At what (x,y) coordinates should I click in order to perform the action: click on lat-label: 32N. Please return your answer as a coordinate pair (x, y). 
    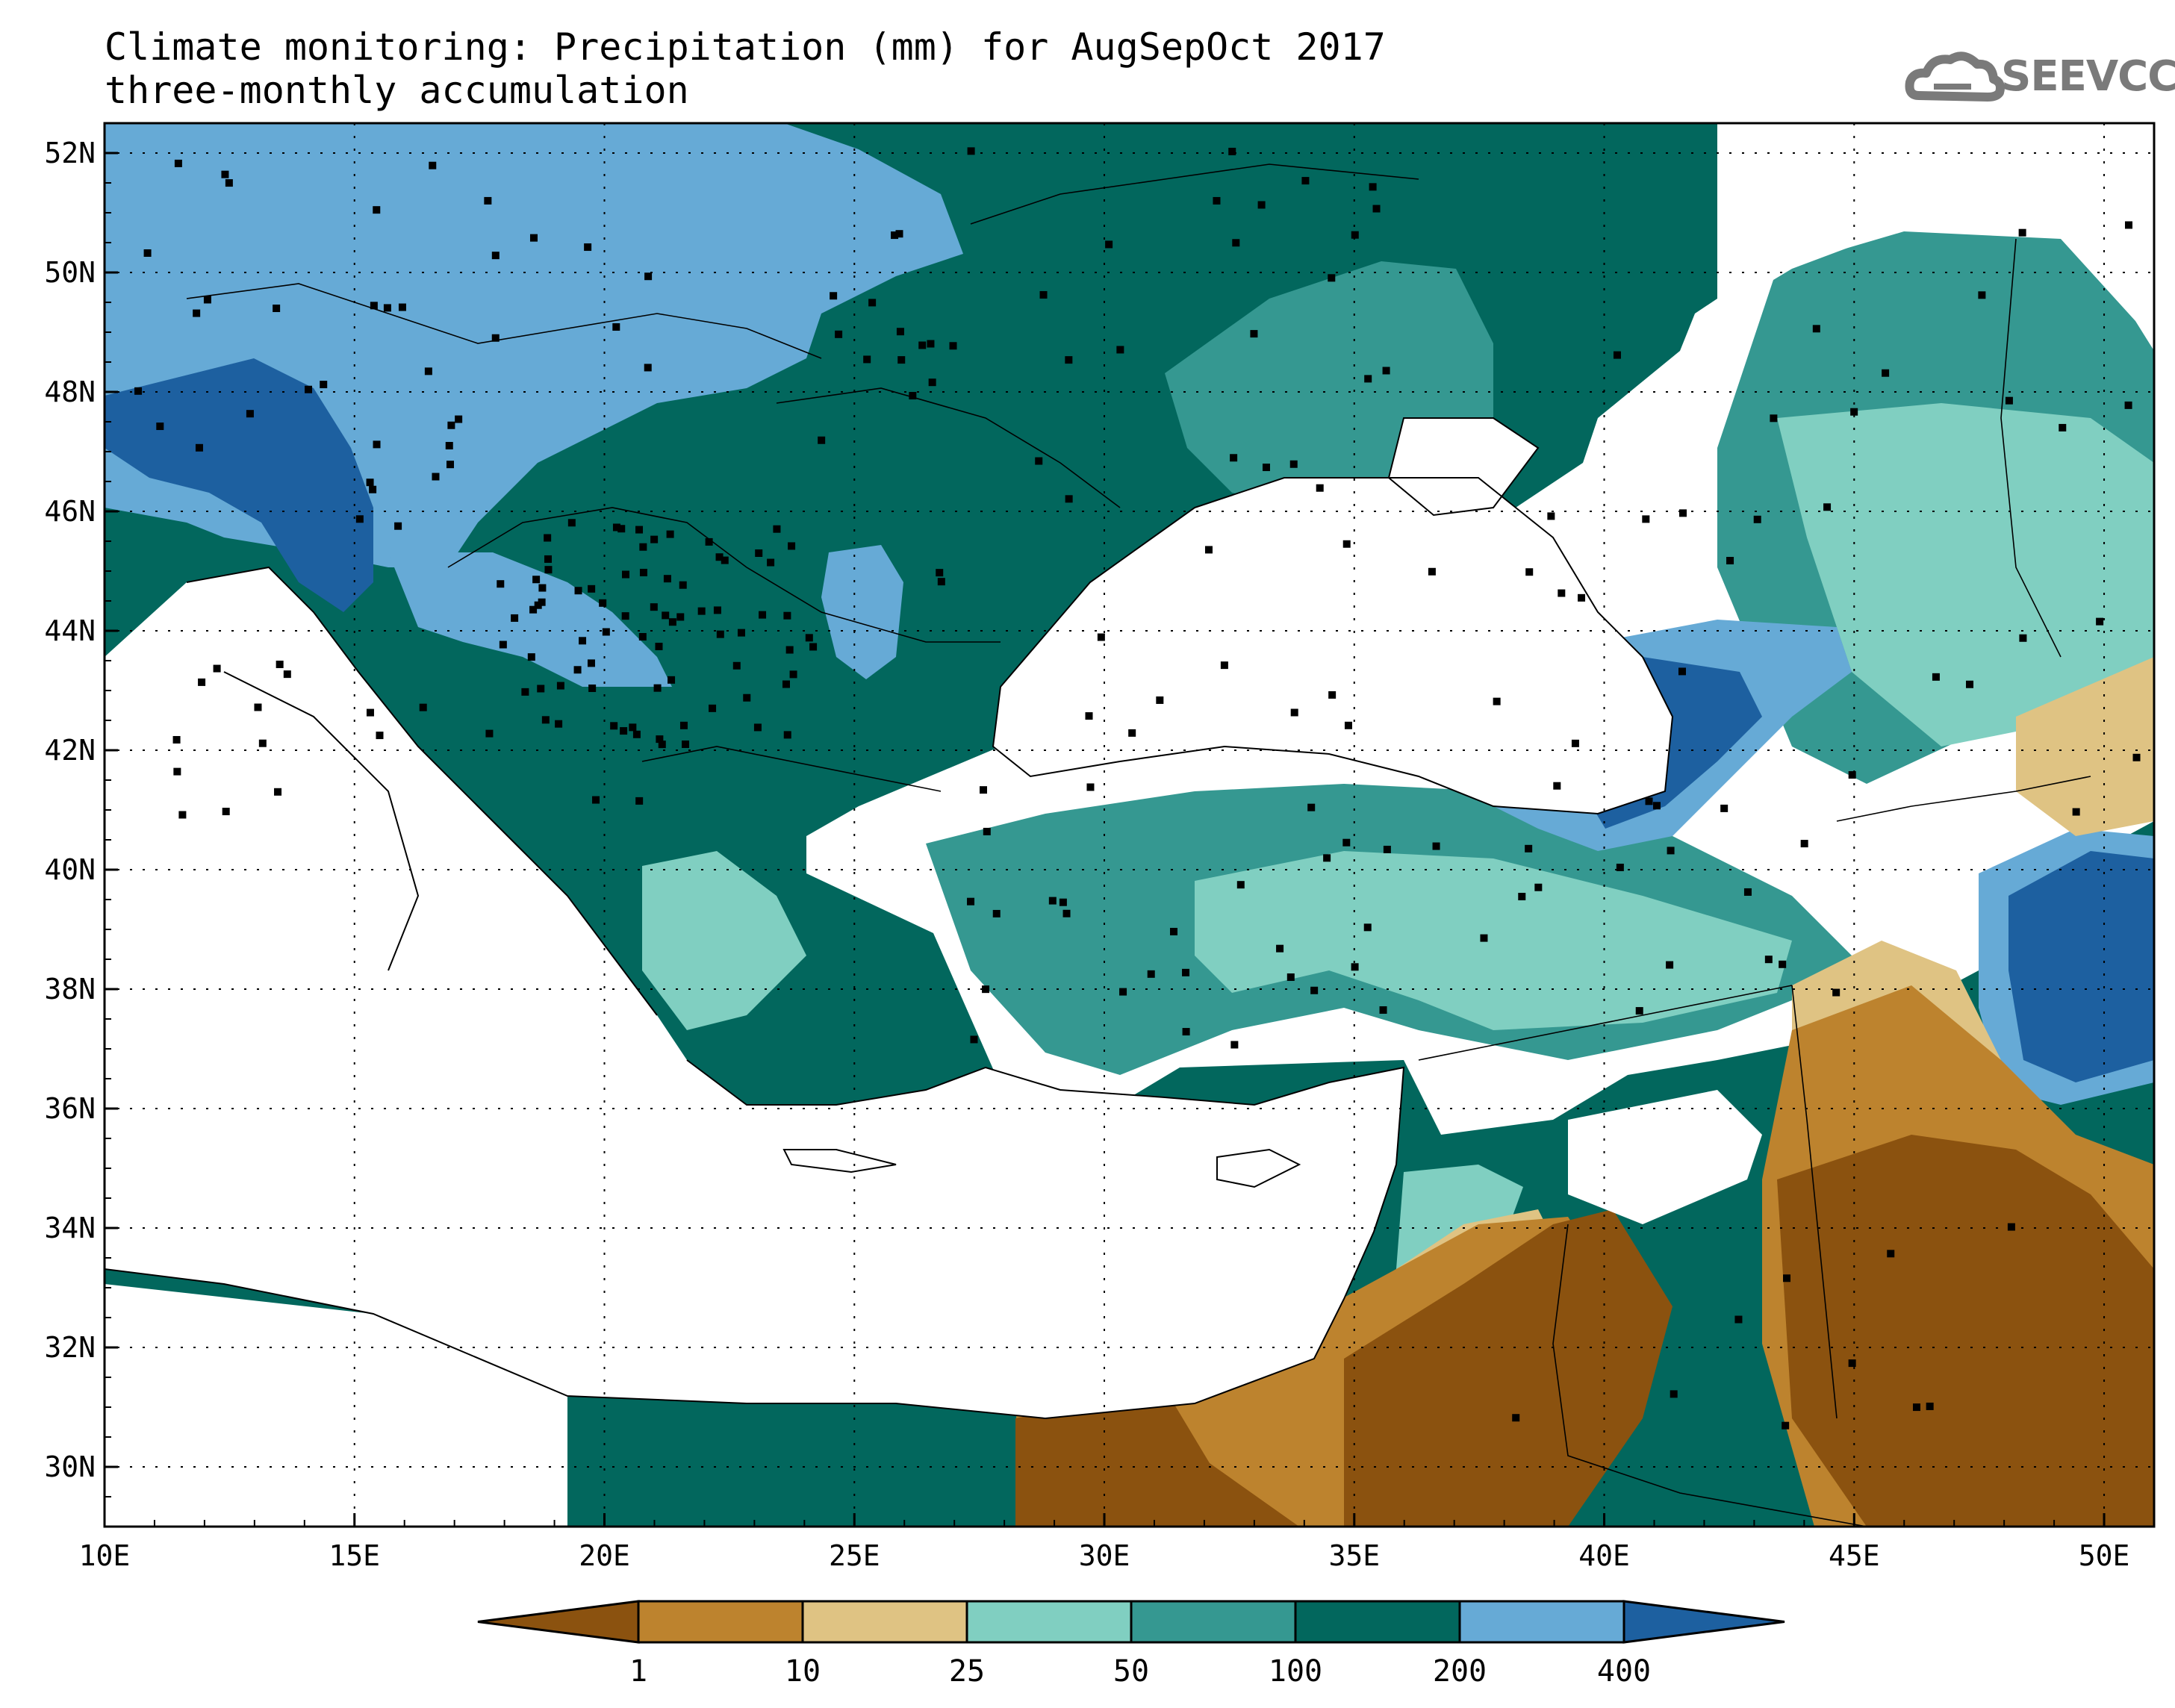
    Looking at the image, I should click on (70, 1347).